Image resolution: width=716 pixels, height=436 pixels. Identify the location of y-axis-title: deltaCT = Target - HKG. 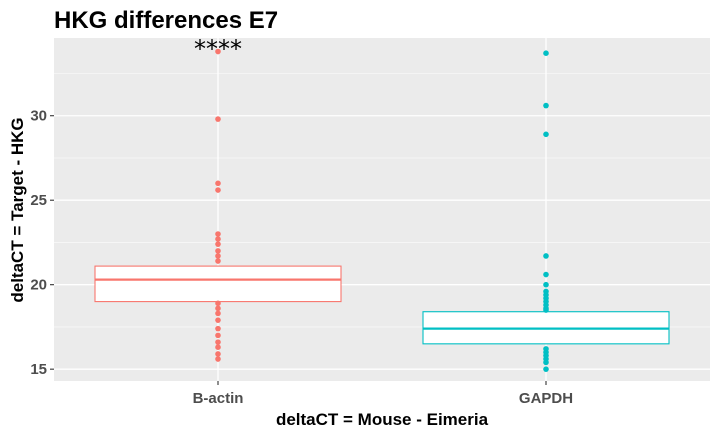
(17, 209).